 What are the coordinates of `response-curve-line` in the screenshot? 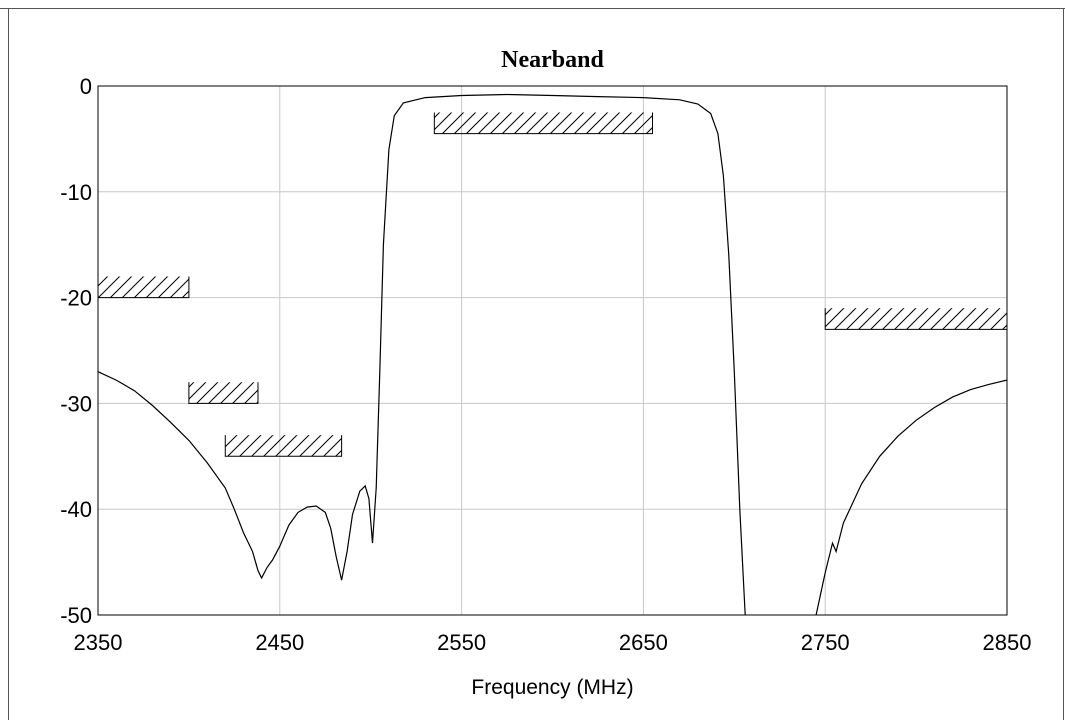 It's located at (911, 497).